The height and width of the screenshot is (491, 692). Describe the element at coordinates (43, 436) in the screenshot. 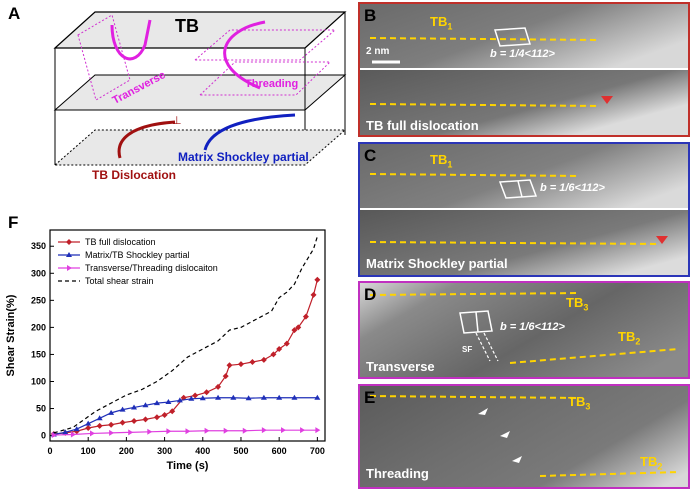

I see `y-tick-label: 0` at that location.